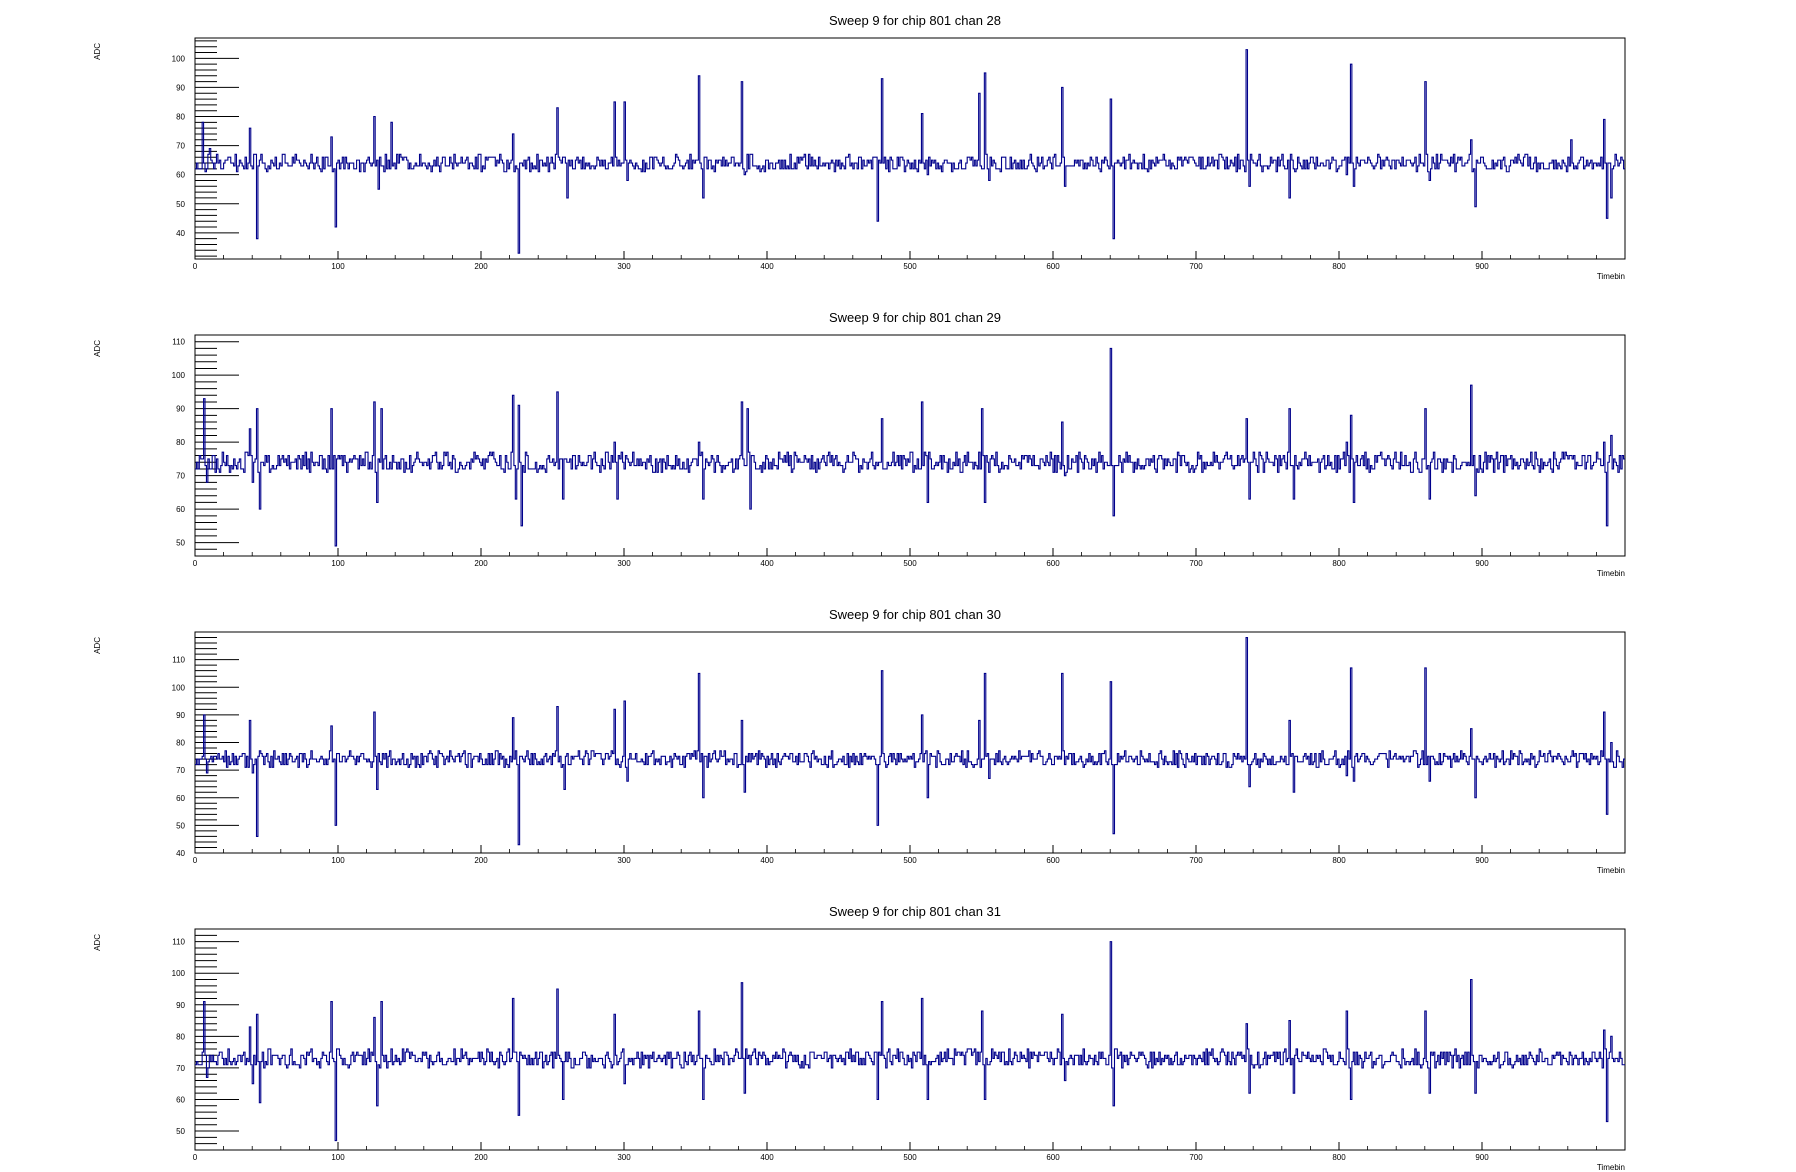 This screenshot has width=1796, height=1172. I want to click on chart-title: Sweep 9 for chip 801 chan 31, so click(915, 911).